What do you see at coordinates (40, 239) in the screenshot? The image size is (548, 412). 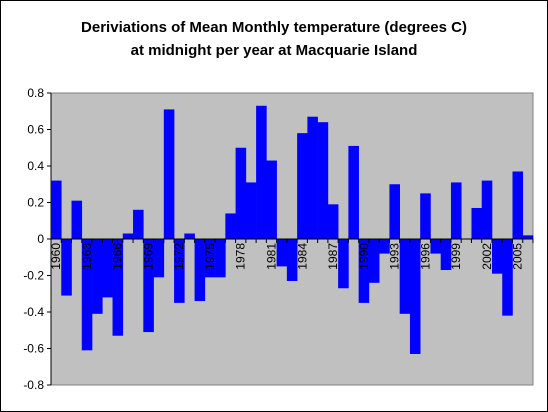 I see `y-tick-label: 0` at bounding box center [40, 239].